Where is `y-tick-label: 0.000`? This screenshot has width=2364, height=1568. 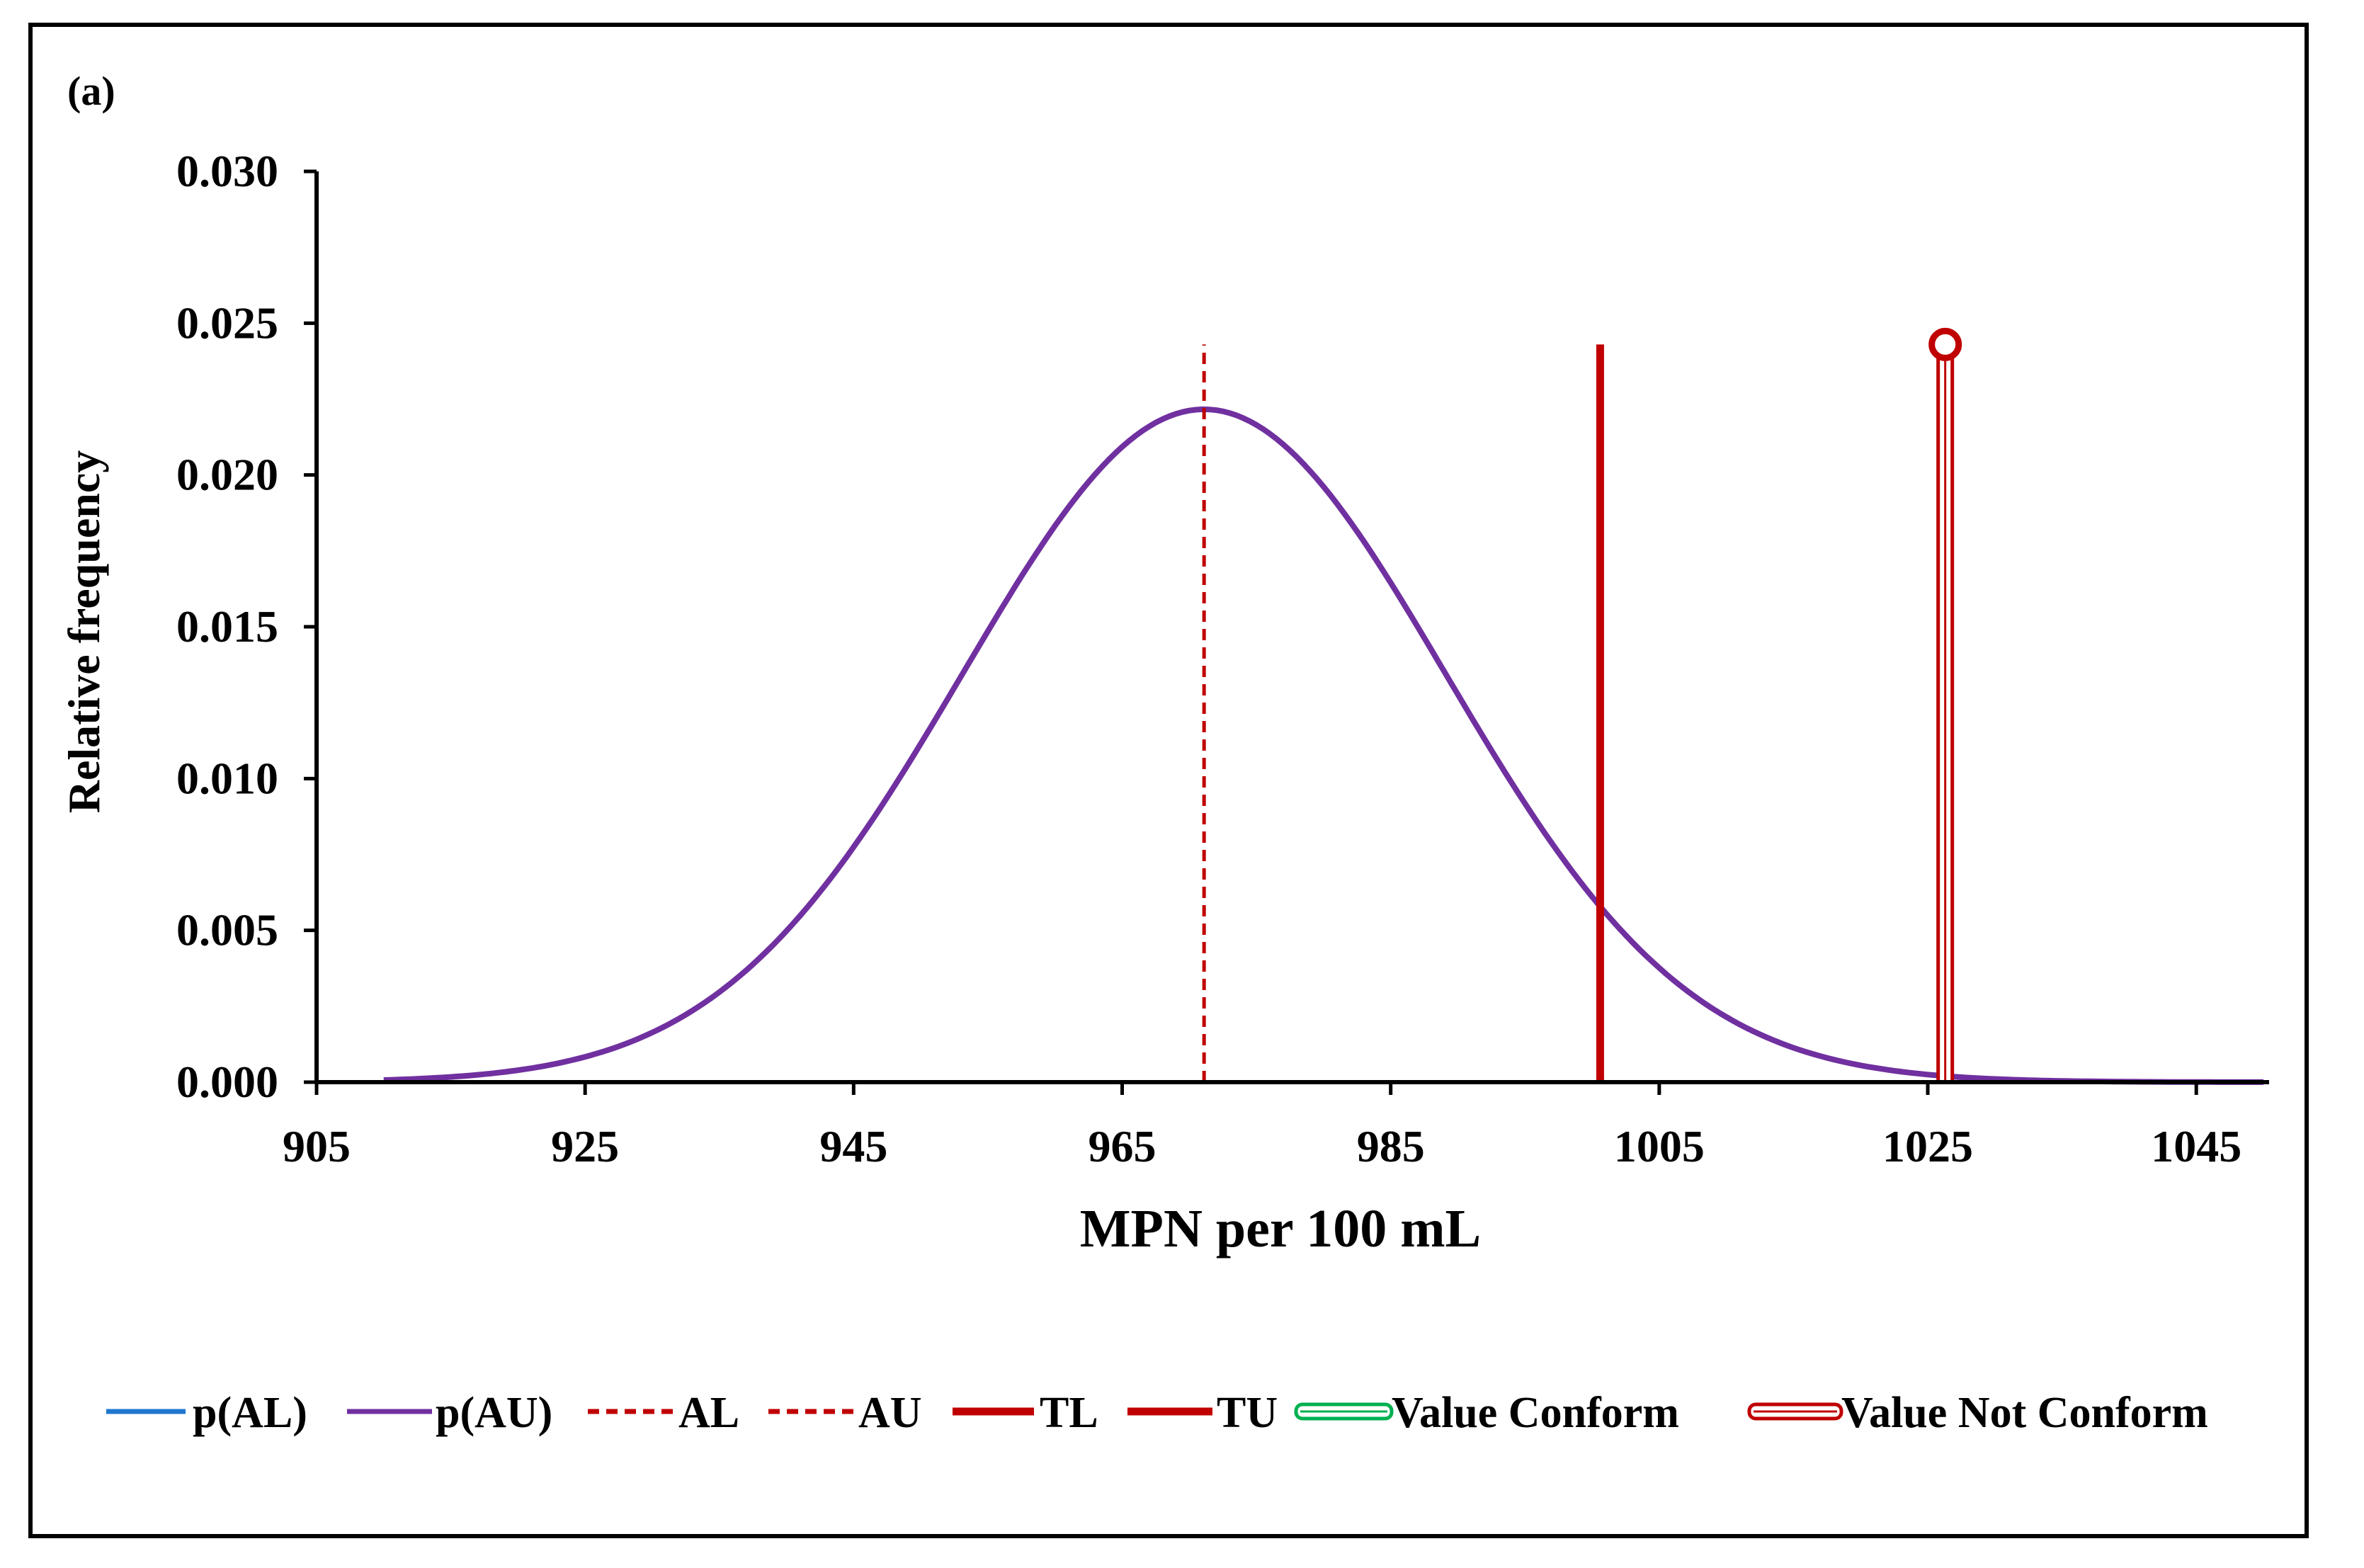 y-tick-label: 0.000 is located at coordinates (227, 1082).